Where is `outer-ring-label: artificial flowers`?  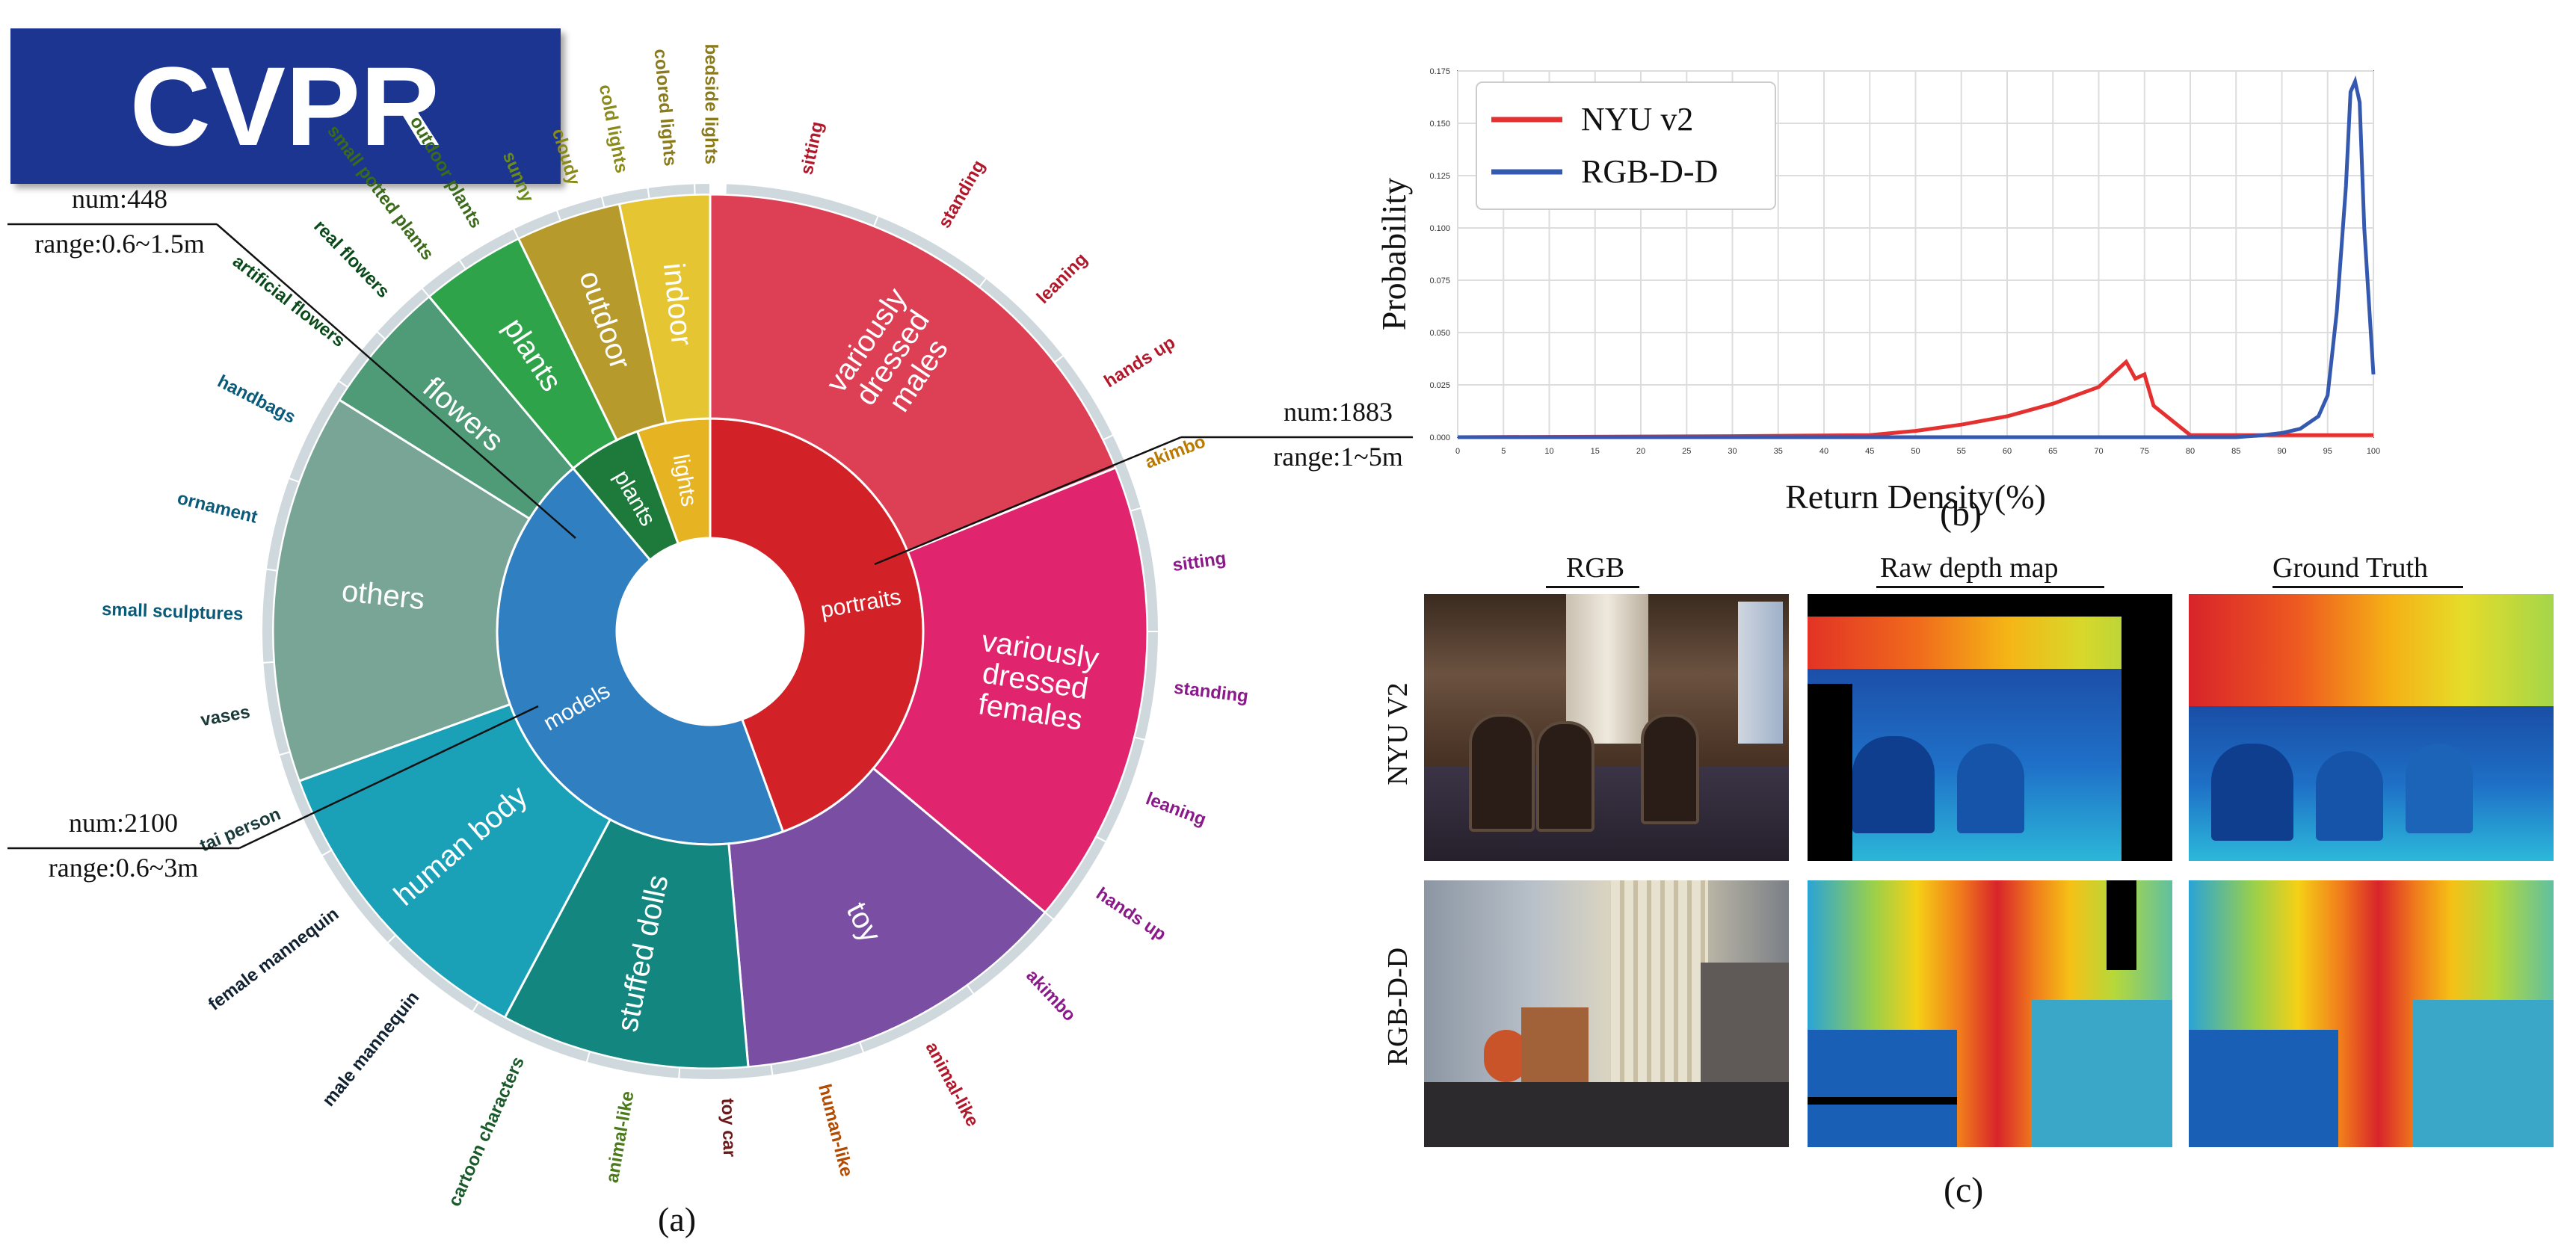 outer-ring-label: artificial flowers is located at coordinates (289, 301).